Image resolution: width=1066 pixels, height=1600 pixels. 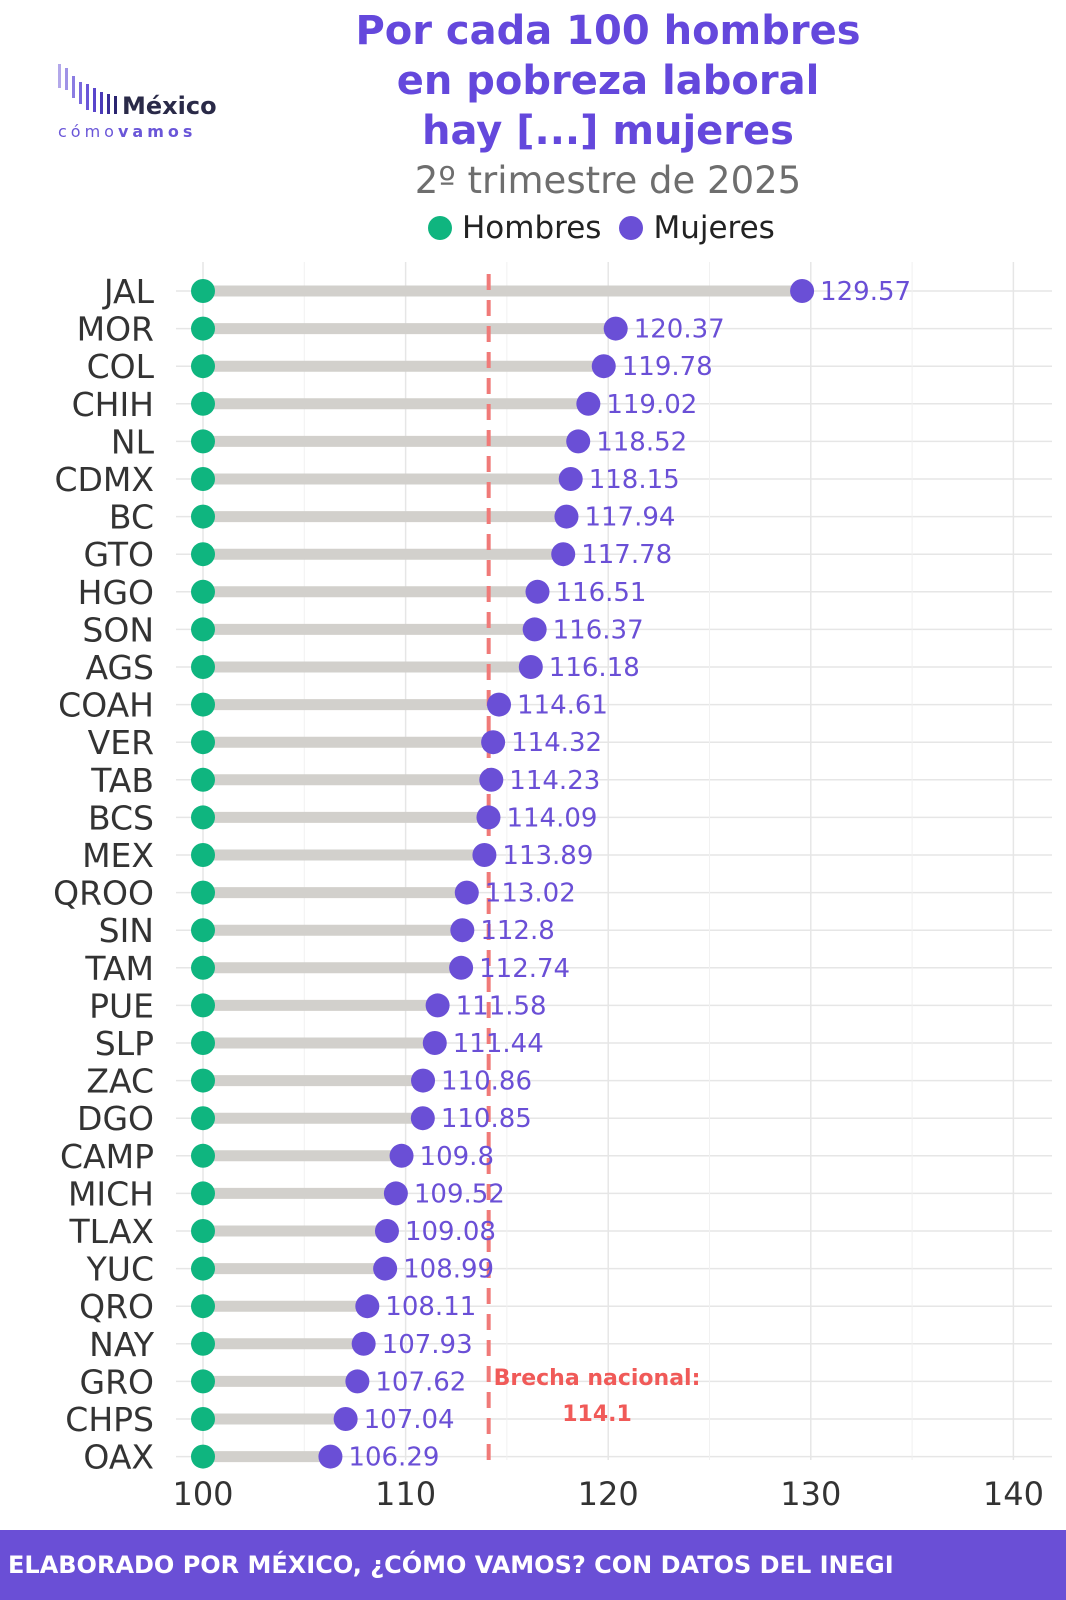 What do you see at coordinates (169, 106) in the screenshot?
I see `logo-wordmark-mexico: México` at bounding box center [169, 106].